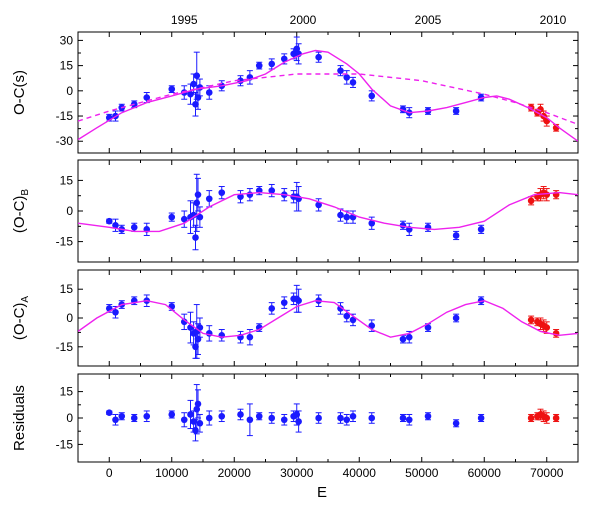 The image size is (599, 512). Describe the element at coordinates (25, 299) in the screenshot. I see `y-axis-label-subscript: A` at that location.